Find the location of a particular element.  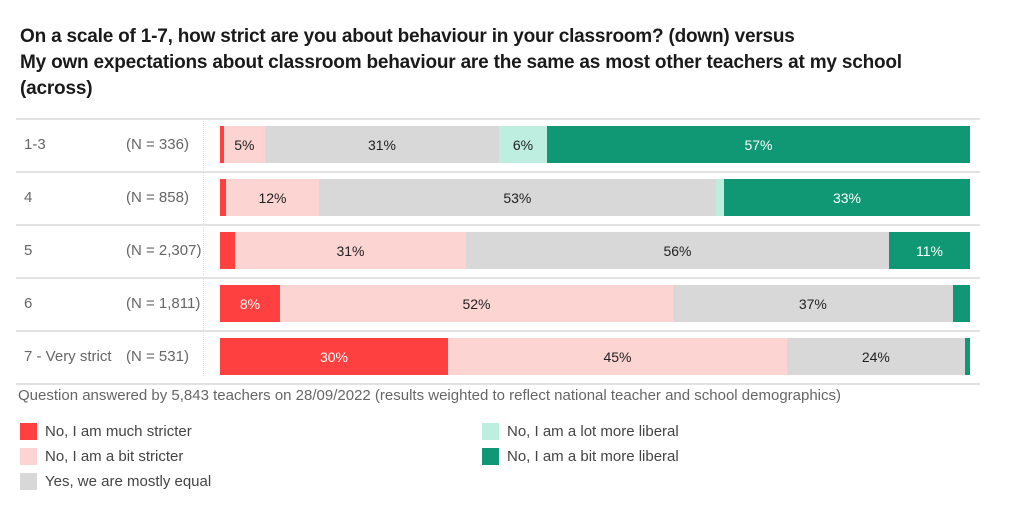

bar-segment-bit-more-liberal: 11% is located at coordinates (929, 250).